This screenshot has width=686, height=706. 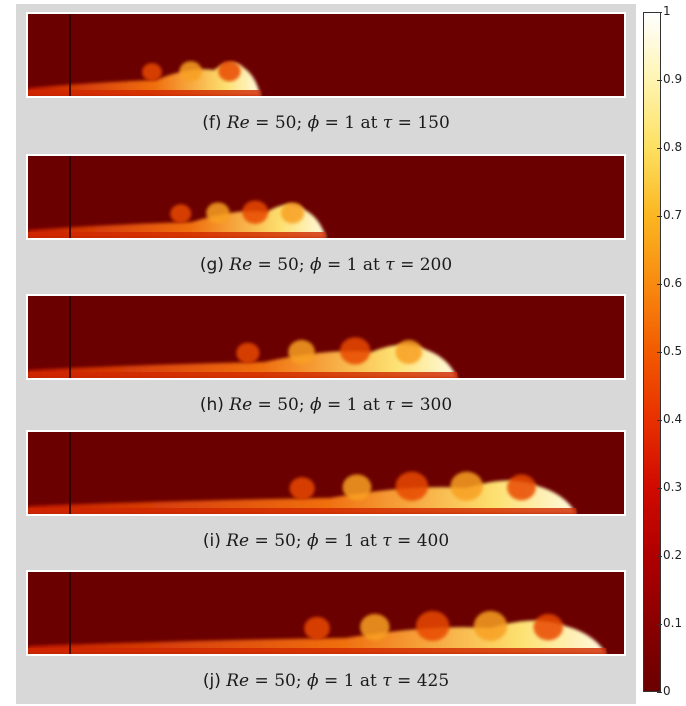 I want to click on simulation-panel: (j) Re = 50; ϕ = 1 at τ = 425, so click(x=326, y=630).